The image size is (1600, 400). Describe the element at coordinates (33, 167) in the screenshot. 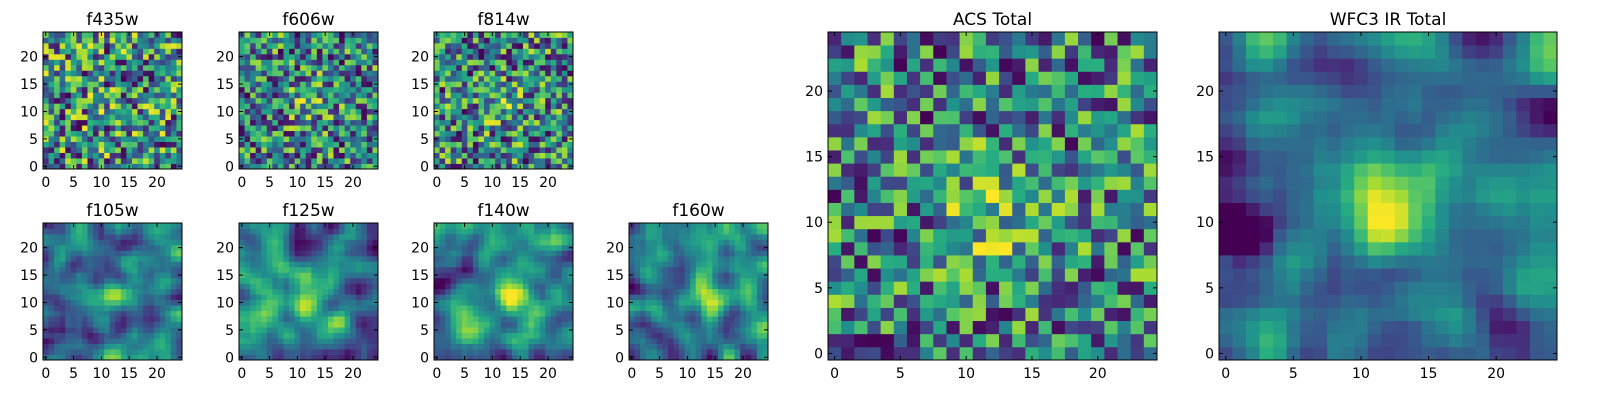

I see `y-tick-label: 0` at that location.